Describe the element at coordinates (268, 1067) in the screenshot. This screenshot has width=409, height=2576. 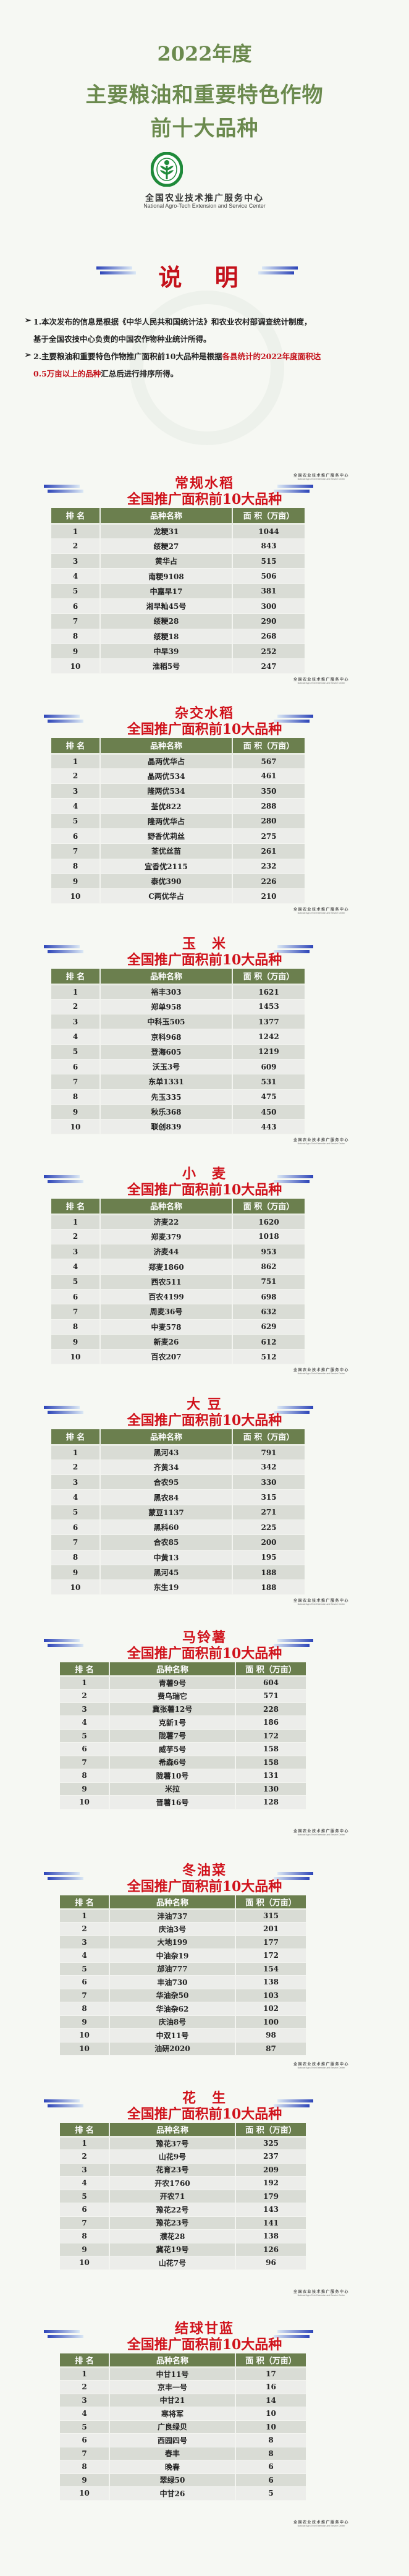
I see `area-cell: 609` at that location.